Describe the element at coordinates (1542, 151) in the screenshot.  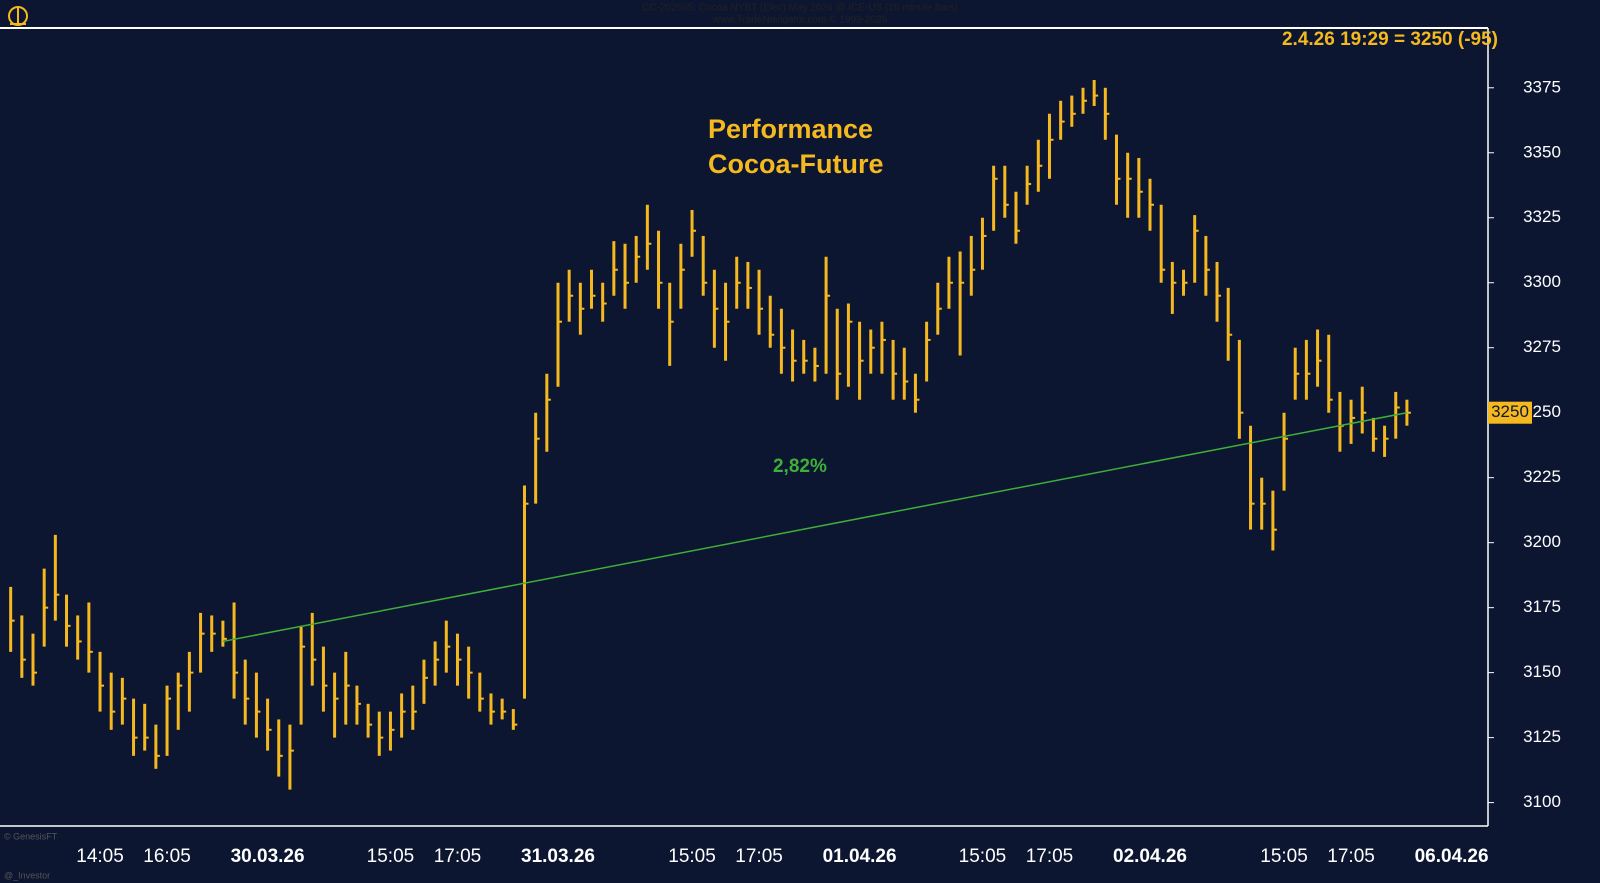
I see `y-tick-label: 3350` at that location.